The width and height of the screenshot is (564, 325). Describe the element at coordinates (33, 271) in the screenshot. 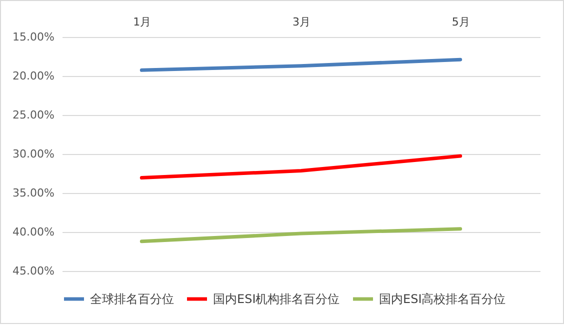

I see `y-tick-label: 45.00%` at that location.